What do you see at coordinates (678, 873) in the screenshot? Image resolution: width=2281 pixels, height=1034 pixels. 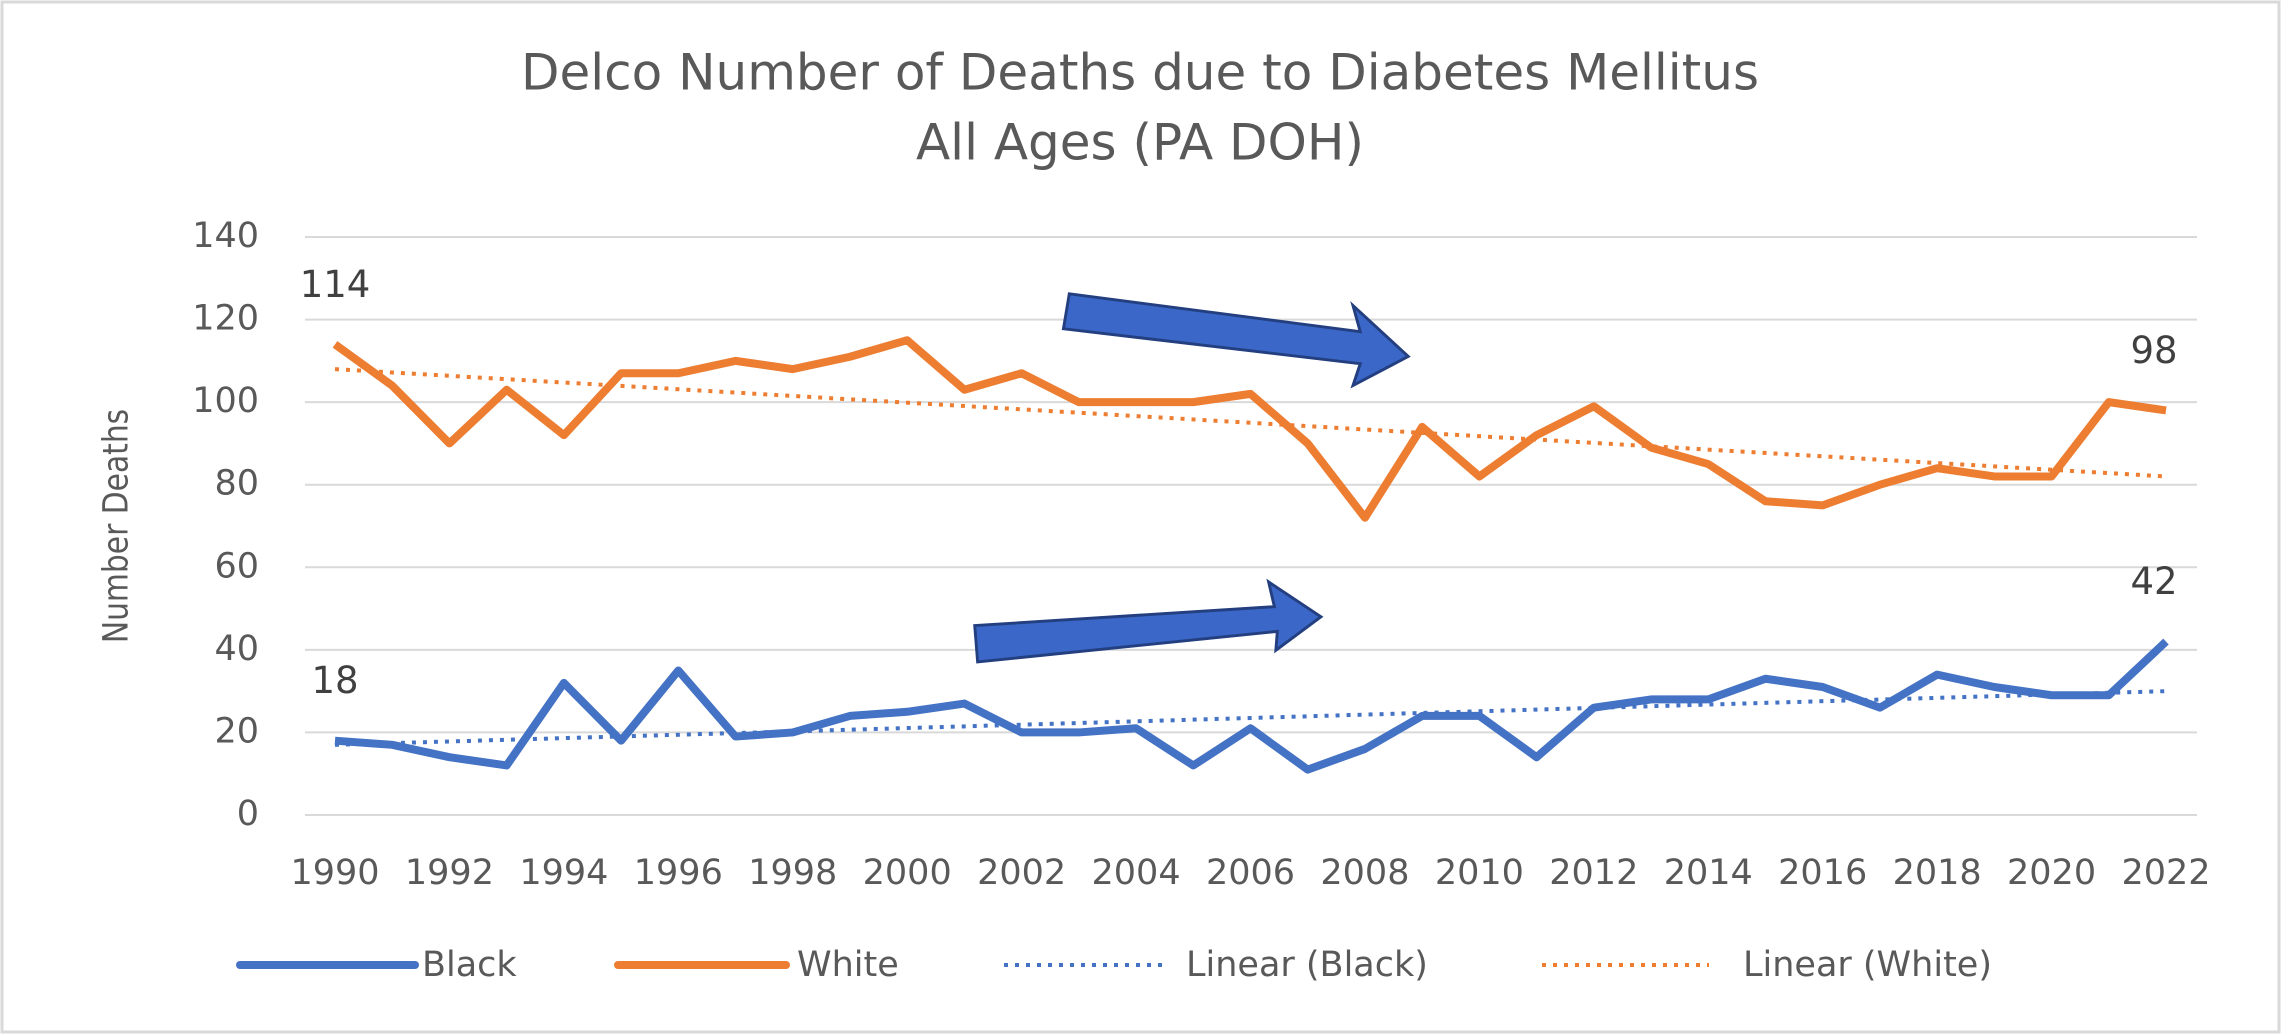 I see `x-tick-label: 1996` at bounding box center [678, 873].